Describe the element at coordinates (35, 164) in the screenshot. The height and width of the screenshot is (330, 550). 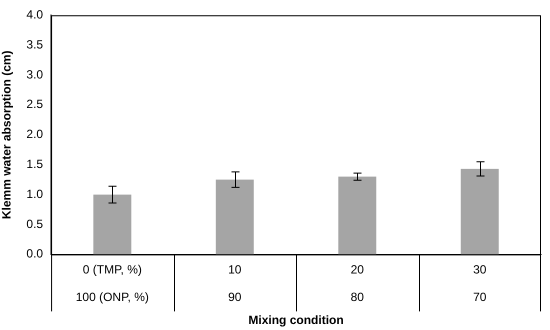
I see `y-tick-label: 1.5` at that location.